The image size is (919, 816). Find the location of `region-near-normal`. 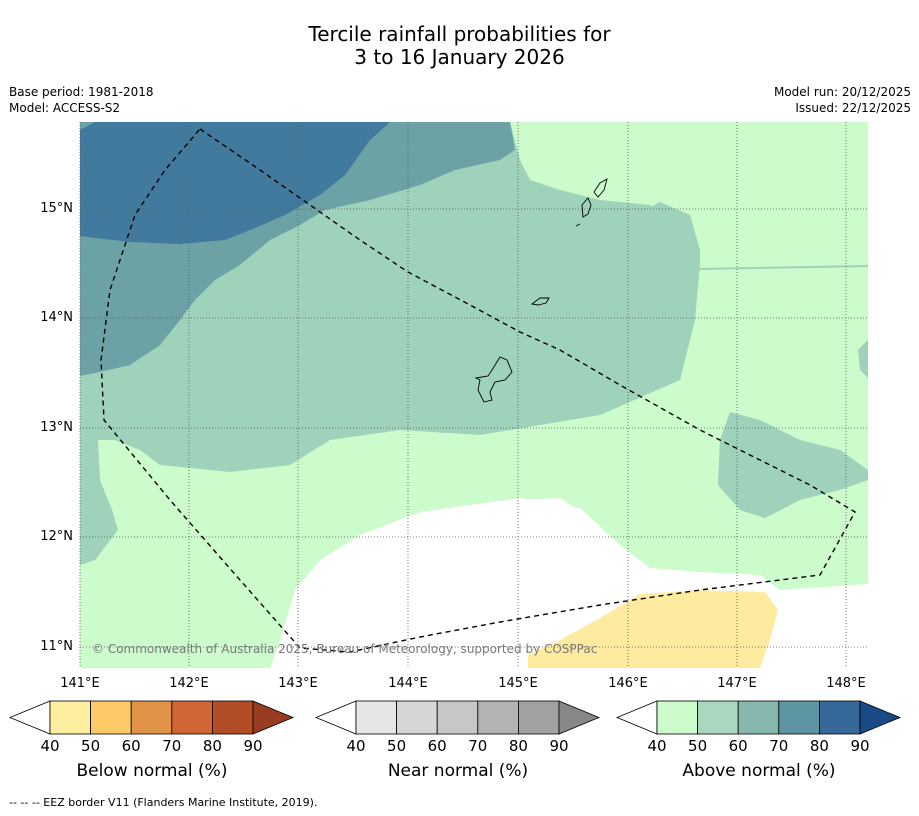

region-near-normal is located at coordinates (583, 583).